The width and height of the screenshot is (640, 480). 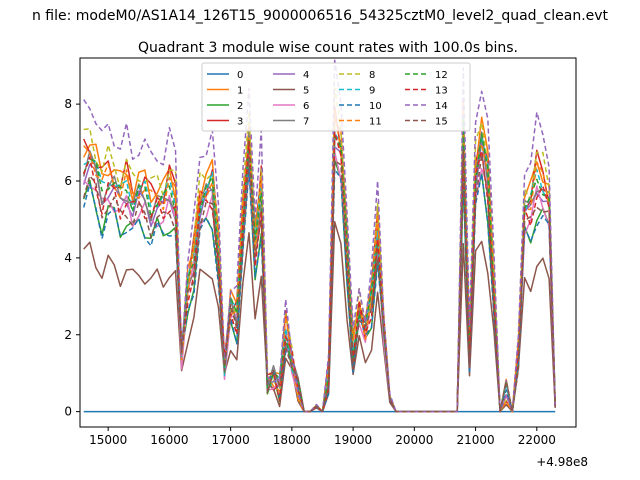 What do you see at coordinates (336, 97) in the screenshot?
I see `legend-box` at bounding box center [336, 97].